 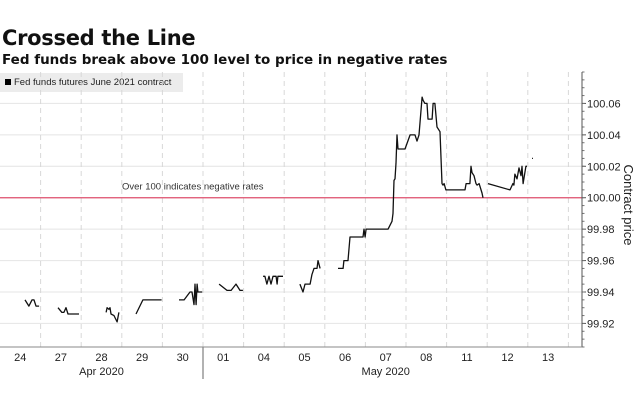 I want to click on x-tick-label: 29, so click(x=142, y=358).